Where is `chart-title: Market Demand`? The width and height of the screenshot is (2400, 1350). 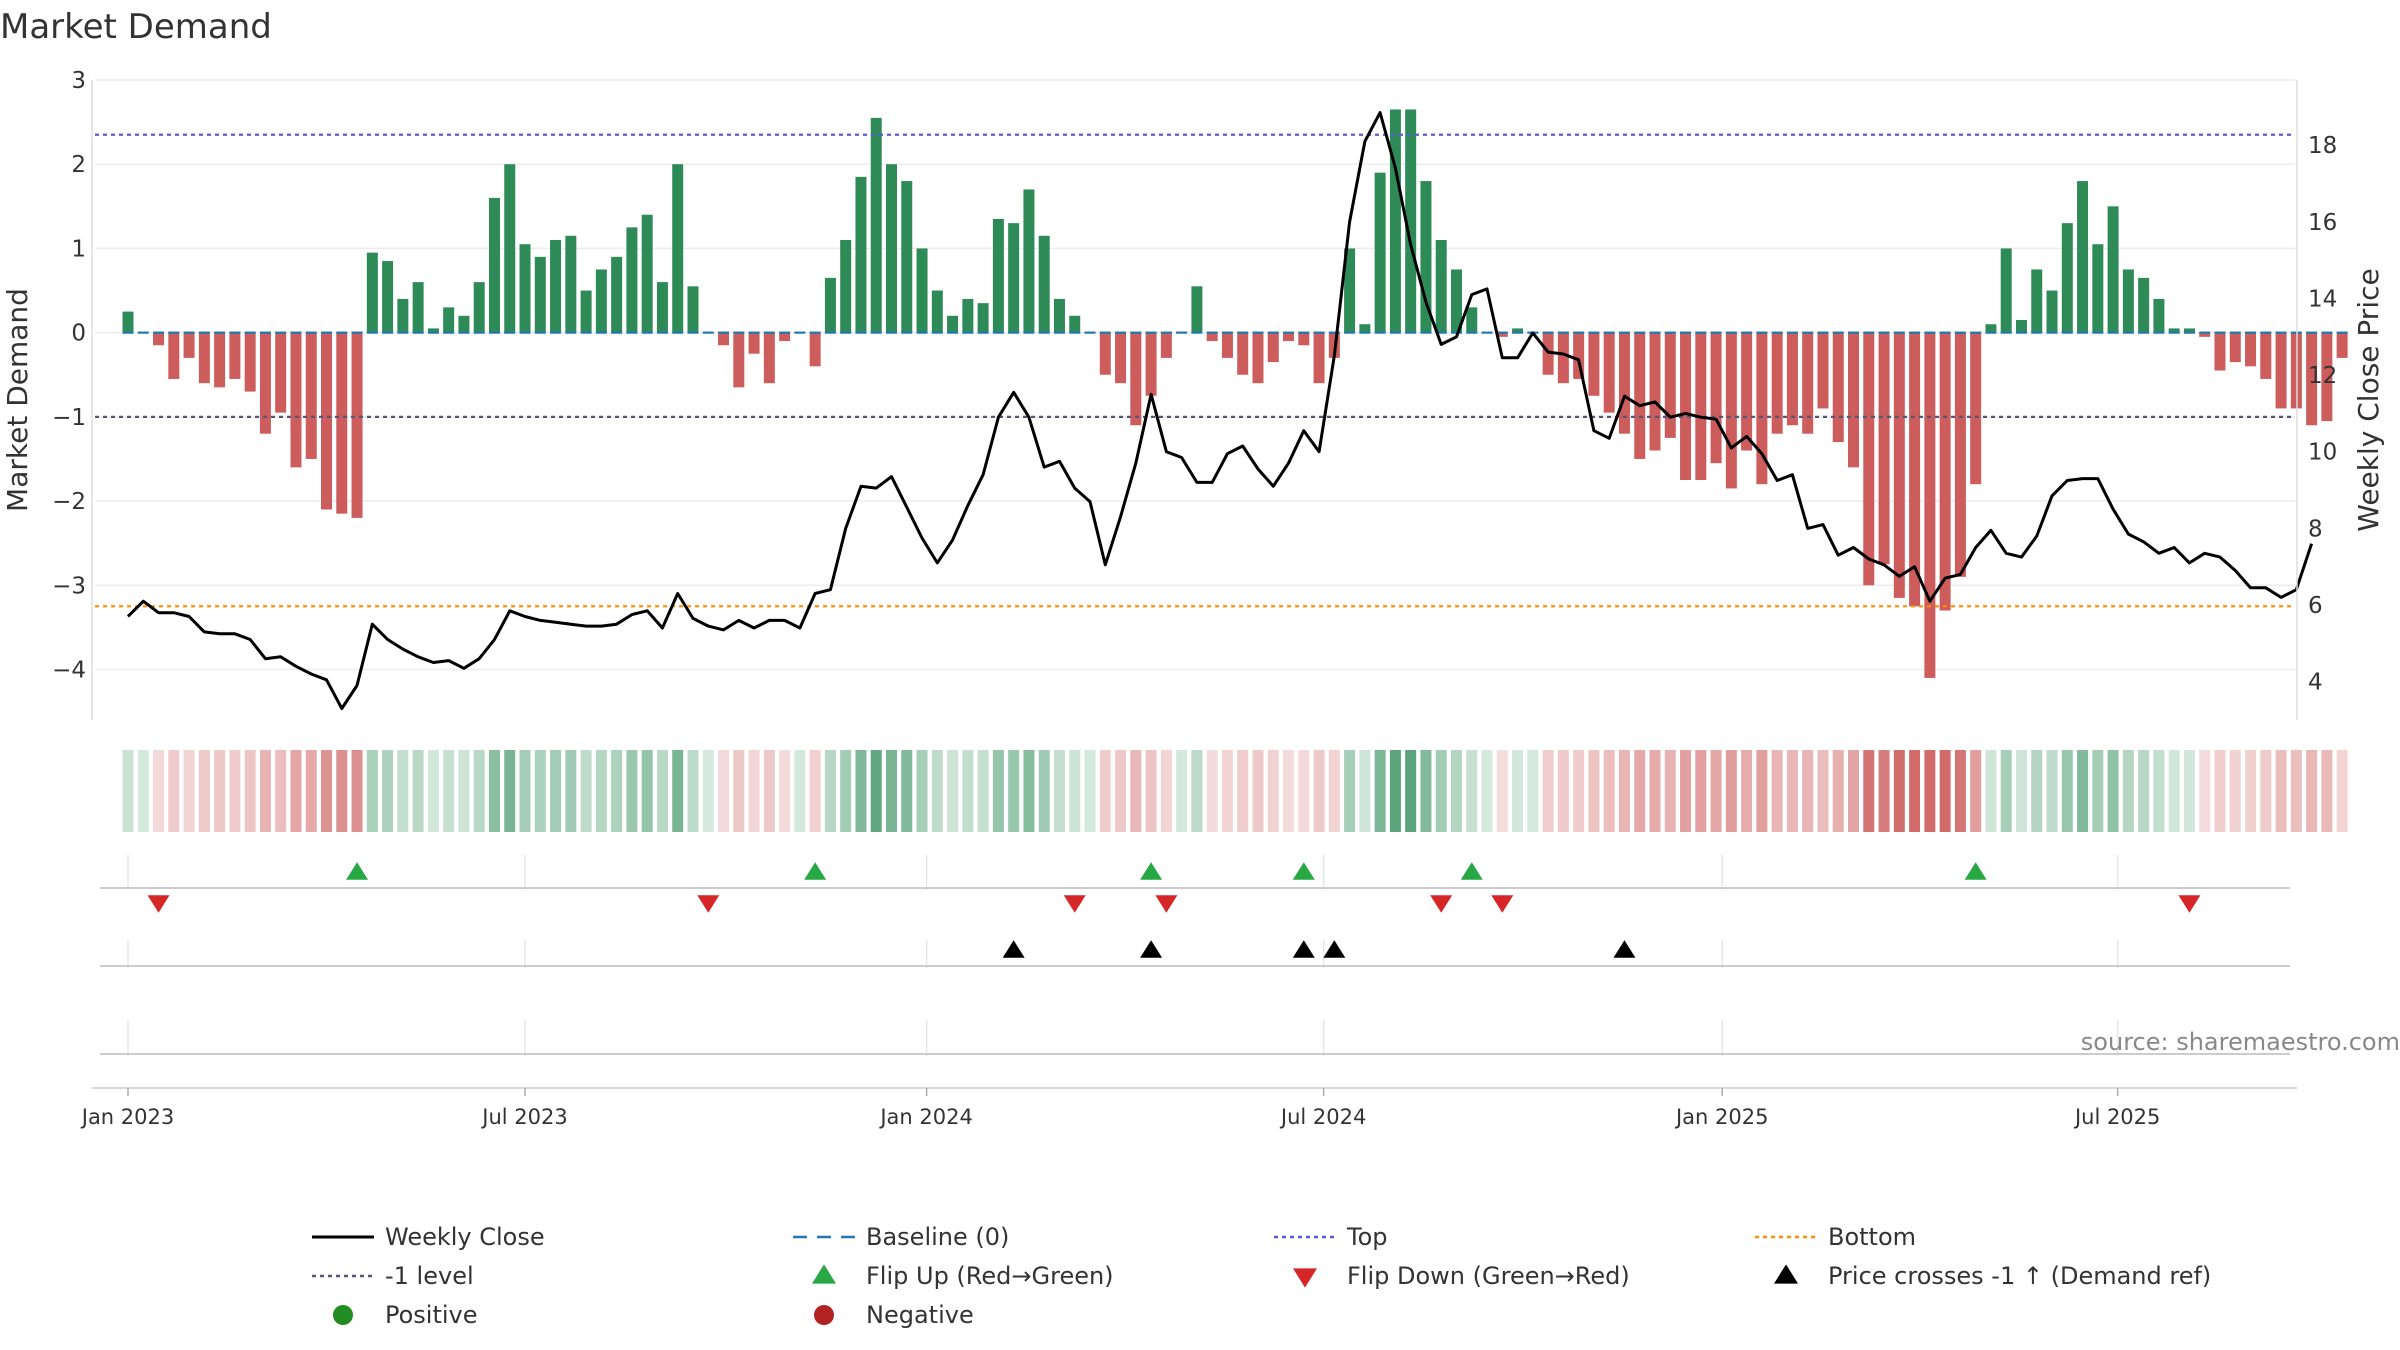
chart-title: Market Demand is located at coordinates (136, 27).